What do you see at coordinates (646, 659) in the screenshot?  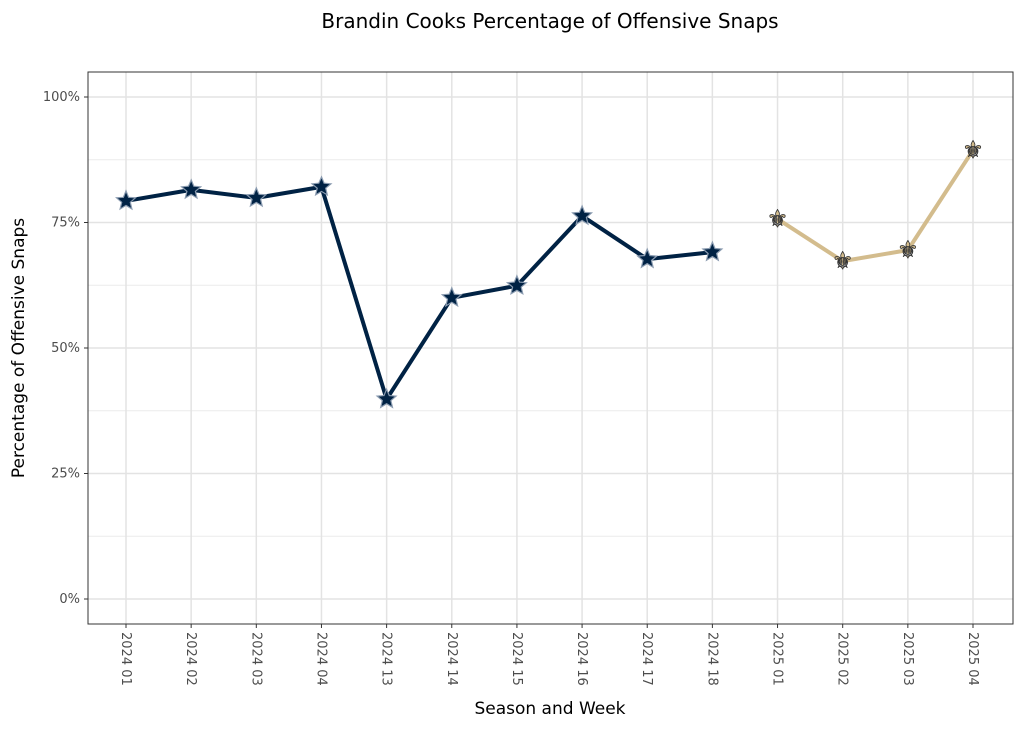 I see `x-tick-label: 2024 17` at bounding box center [646, 659].